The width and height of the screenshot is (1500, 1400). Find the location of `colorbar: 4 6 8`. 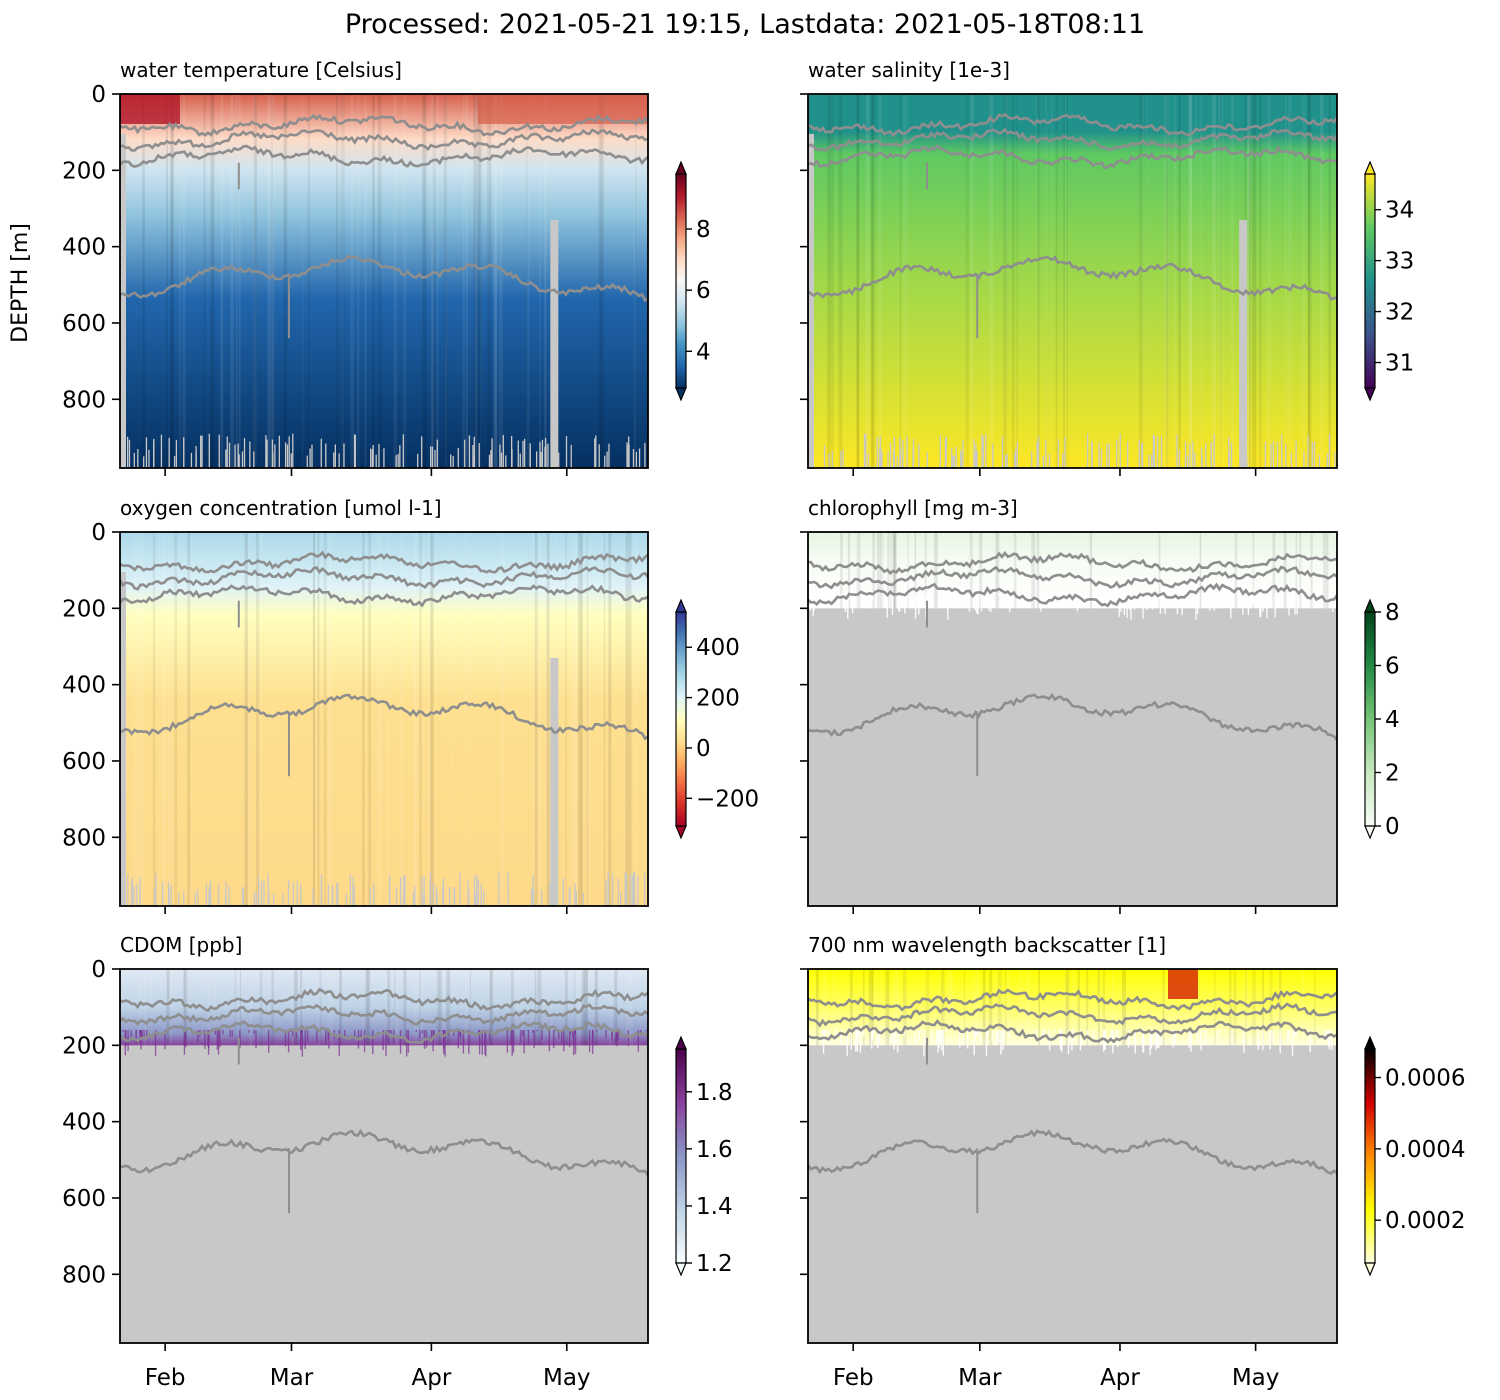

colorbar: 4 6 8 is located at coordinates (693, 281).